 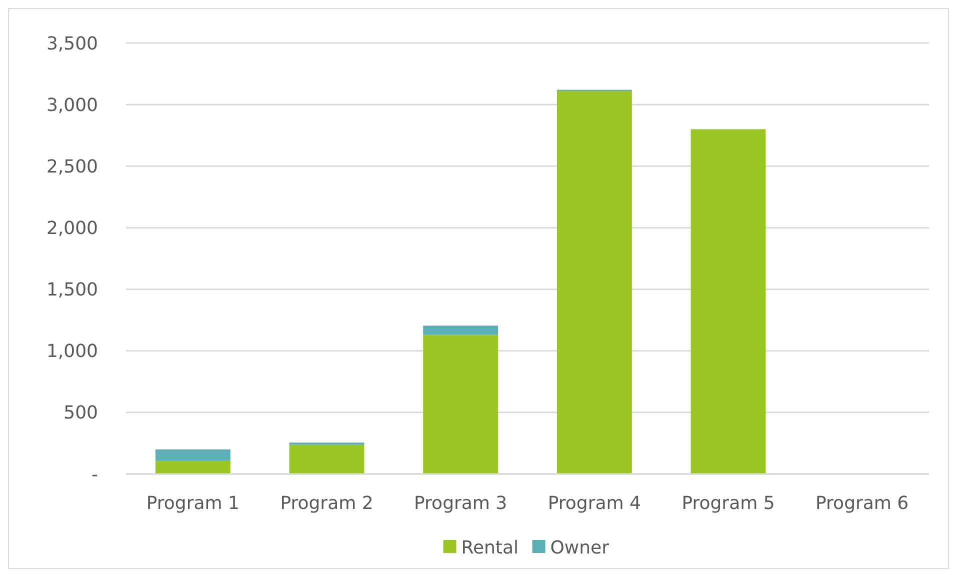 I want to click on x-tick-label: Program 5, so click(x=728, y=503).